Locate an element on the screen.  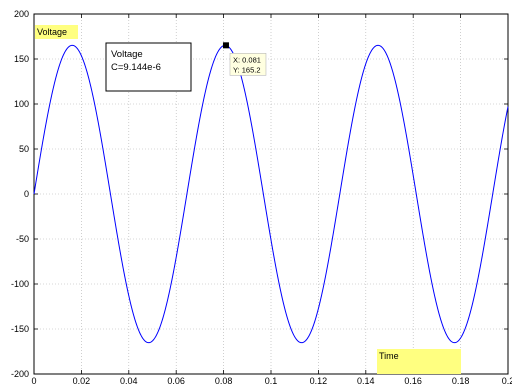
time-label-background is located at coordinates (419, 361).